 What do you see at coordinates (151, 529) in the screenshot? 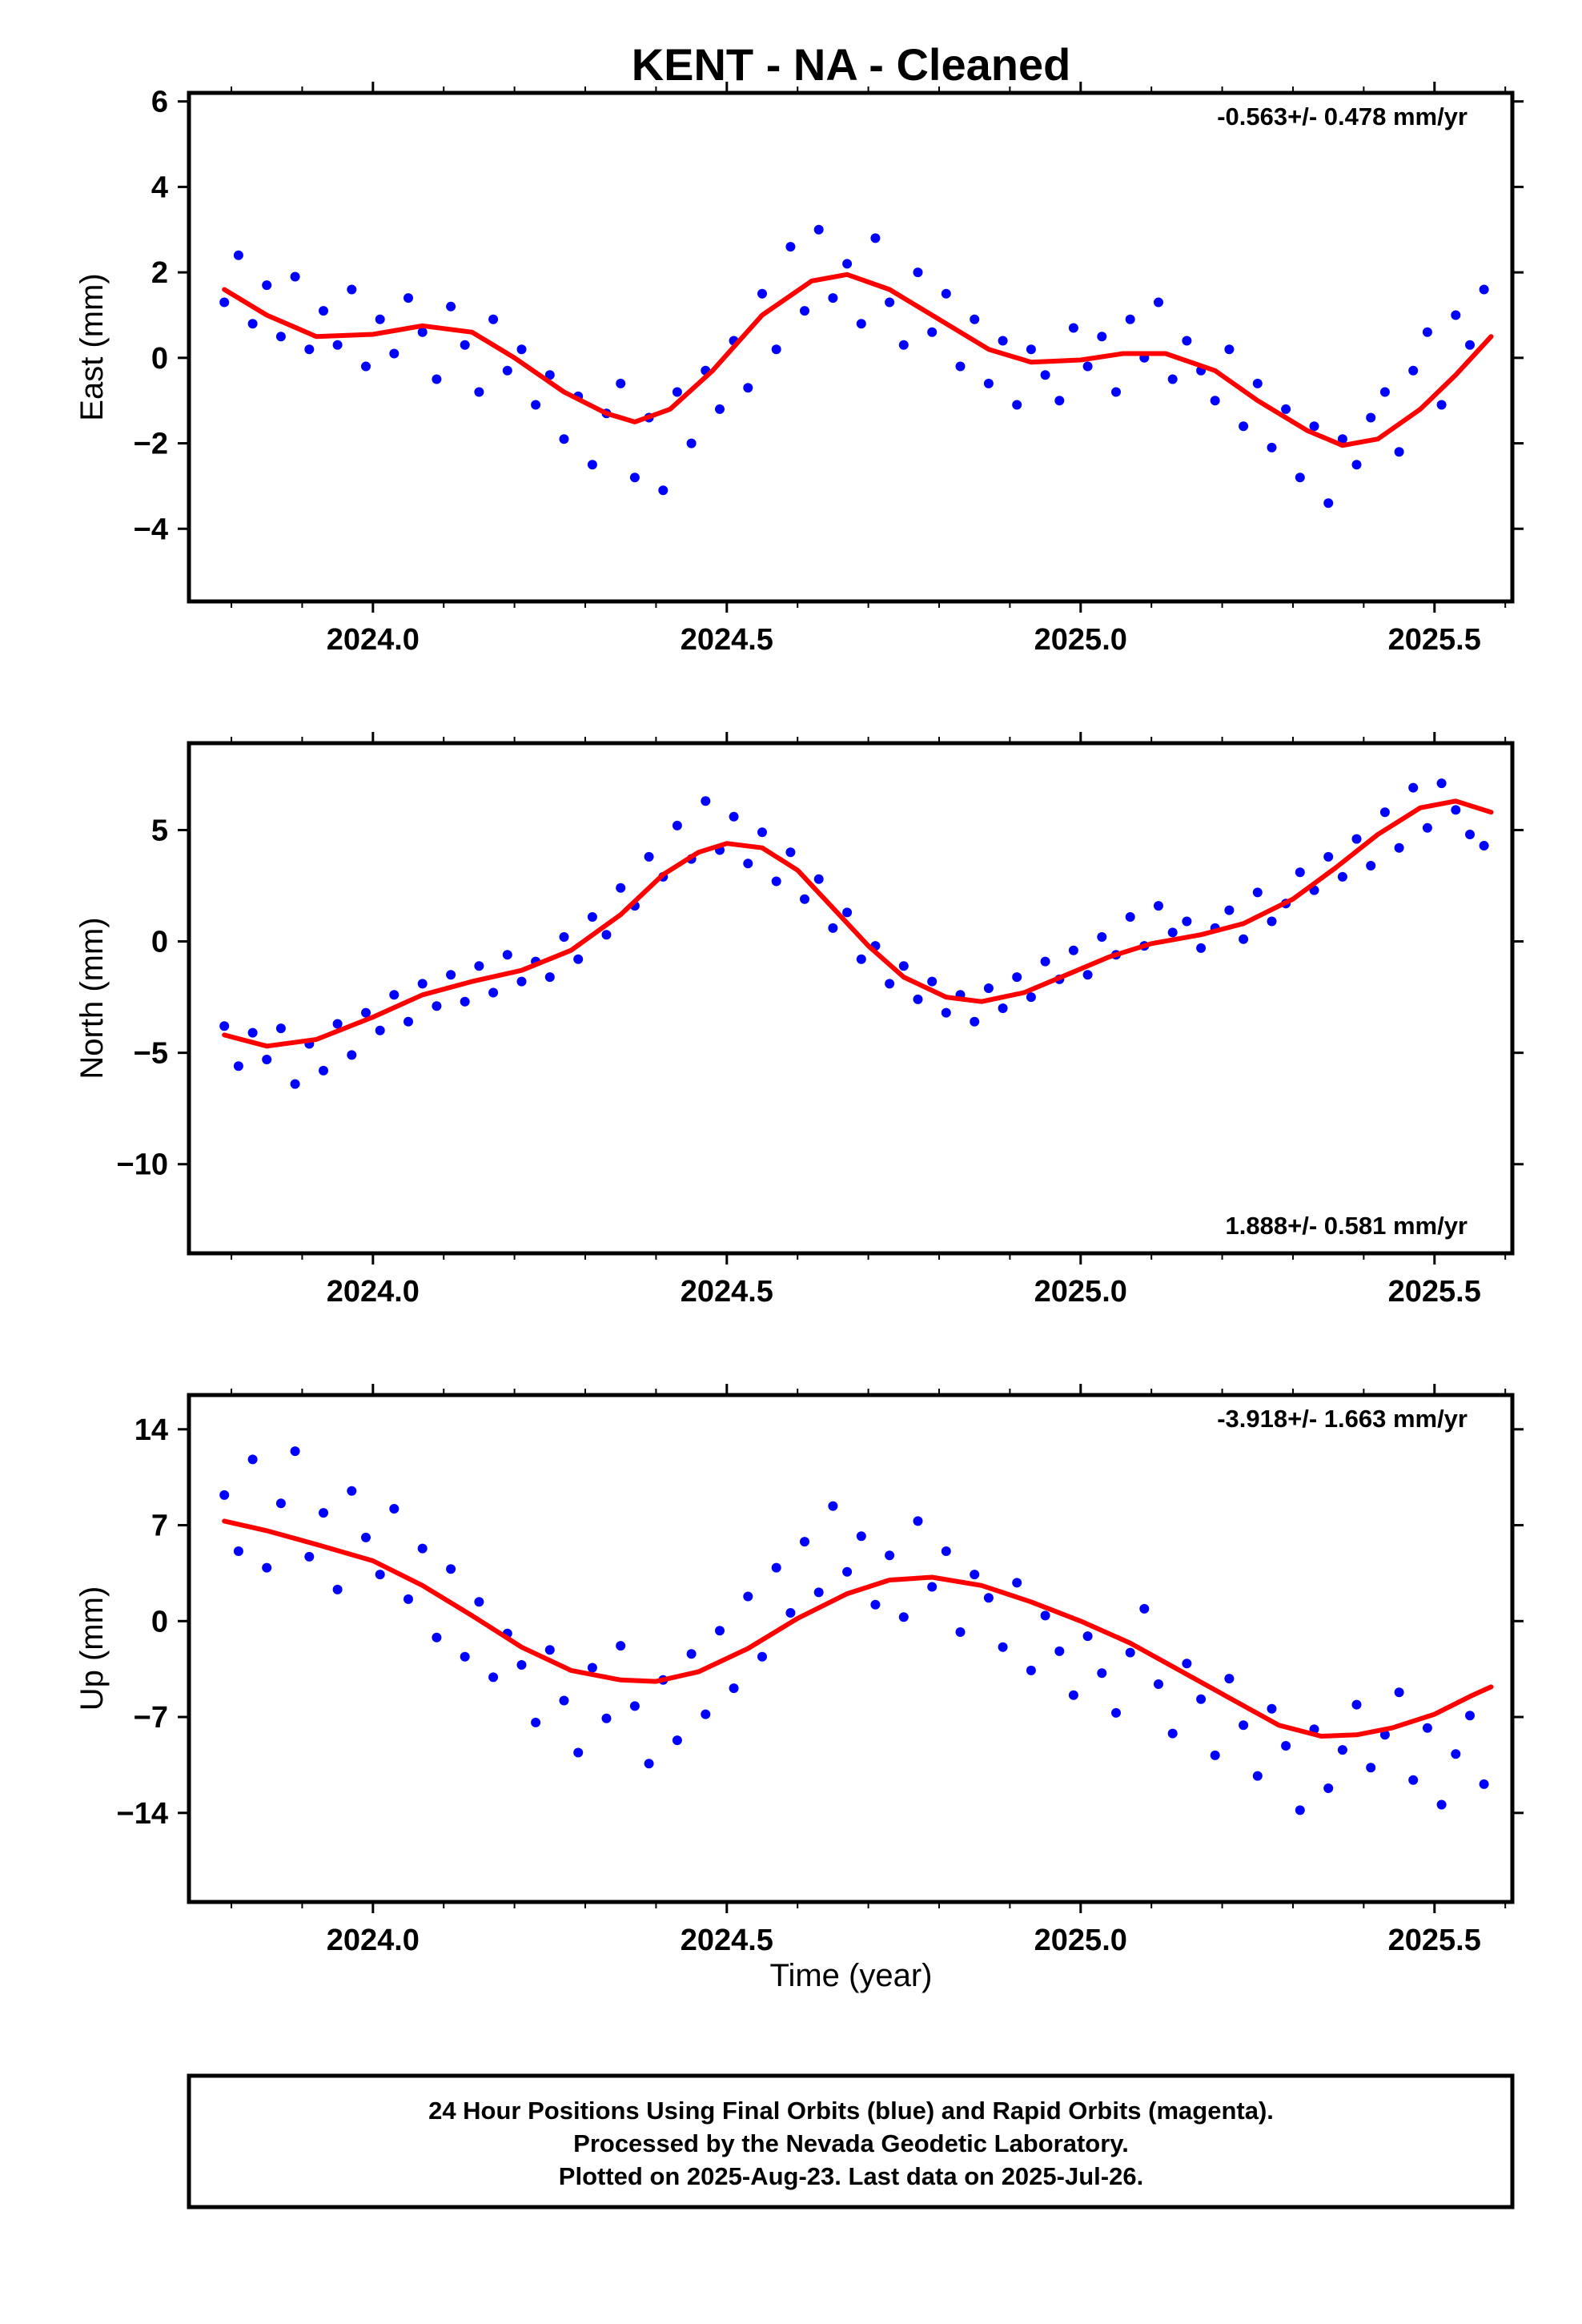
I see `east-y-tick-label: −4` at bounding box center [151, 529].